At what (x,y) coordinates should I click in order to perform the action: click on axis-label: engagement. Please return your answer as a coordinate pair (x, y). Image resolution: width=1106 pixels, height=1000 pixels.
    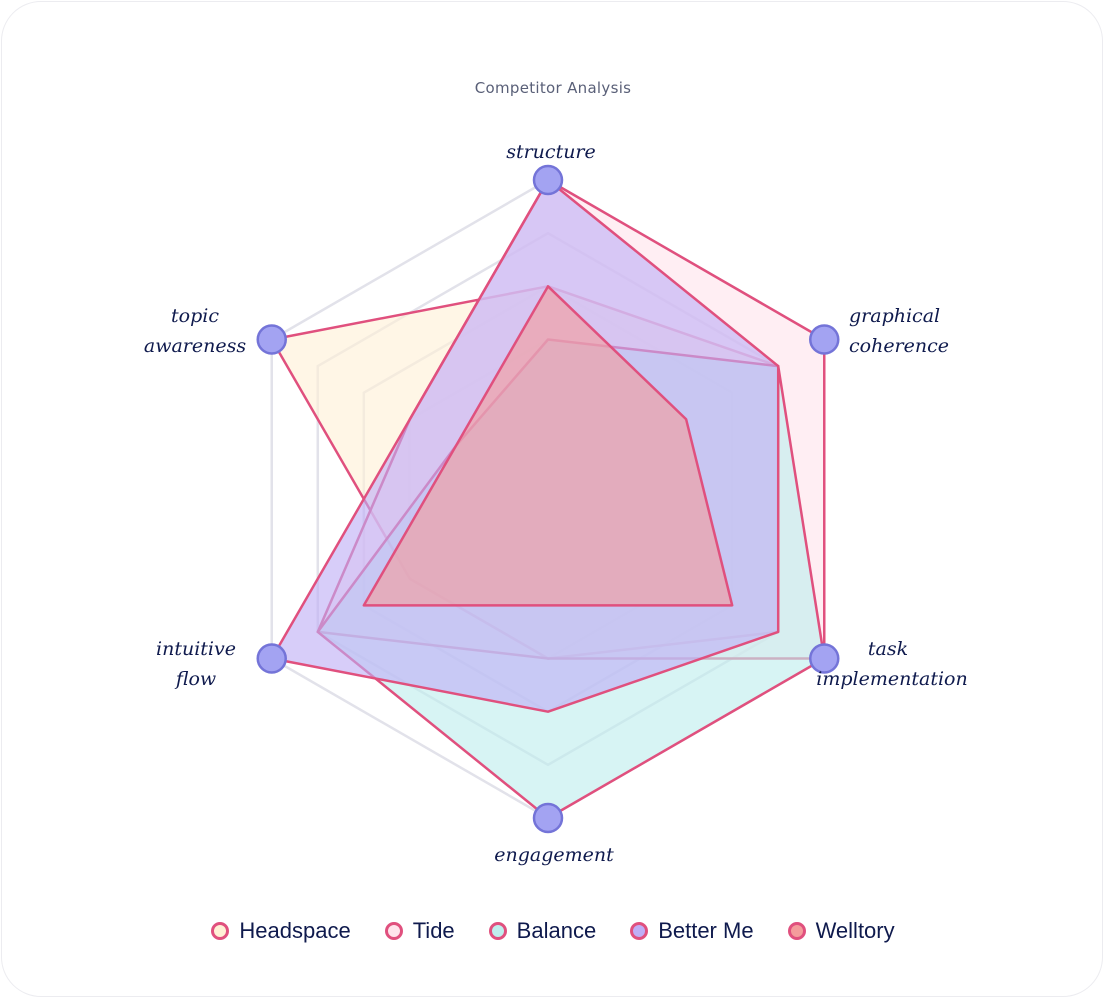
    Looking at the image, I should click on (554, 855).